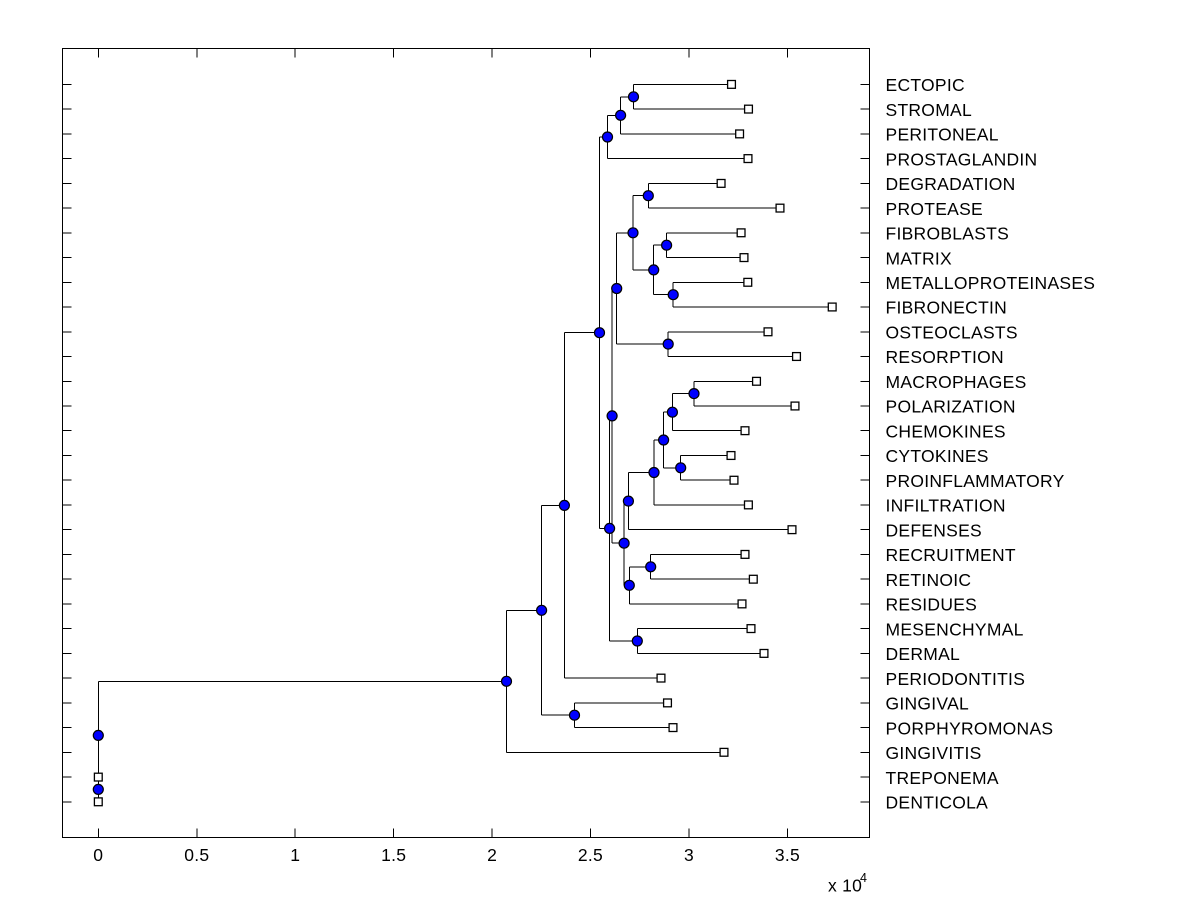  What do you see at coordinates (946, 506) in the screenshot?
I see `svg-text: INFILTRATION` at bounding box center [946, 506].